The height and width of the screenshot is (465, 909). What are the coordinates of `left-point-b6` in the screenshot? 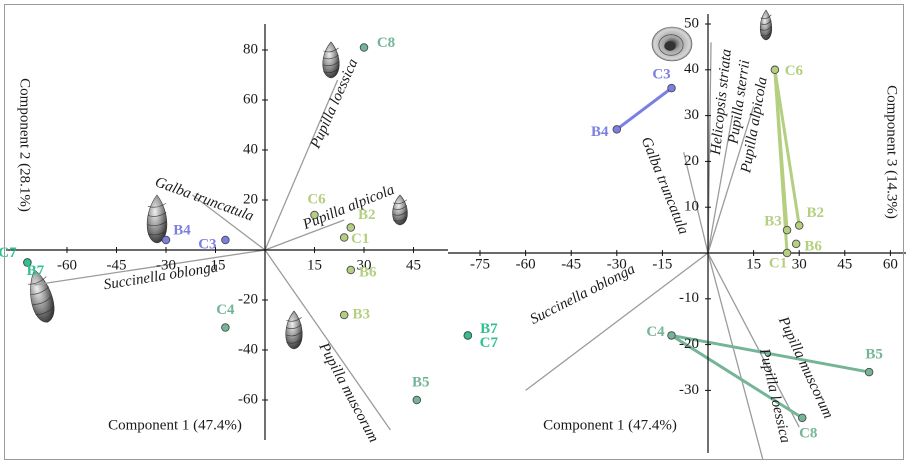 It's located at (351, 270).